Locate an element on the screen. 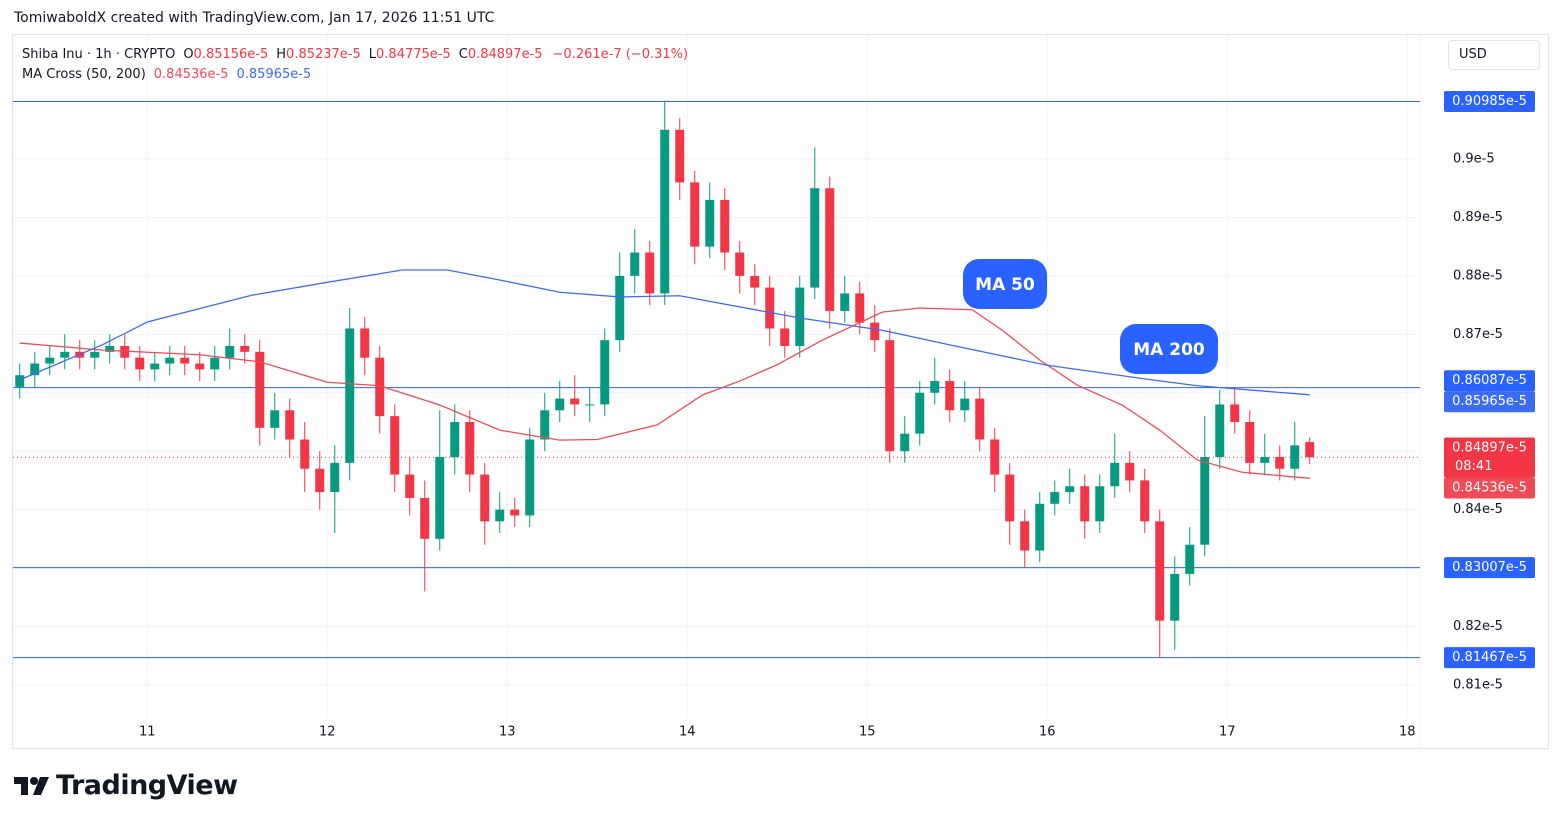 This screenshot has width=1561, height=824. x-tick-label: 15 is located at coordinates (867, 732).